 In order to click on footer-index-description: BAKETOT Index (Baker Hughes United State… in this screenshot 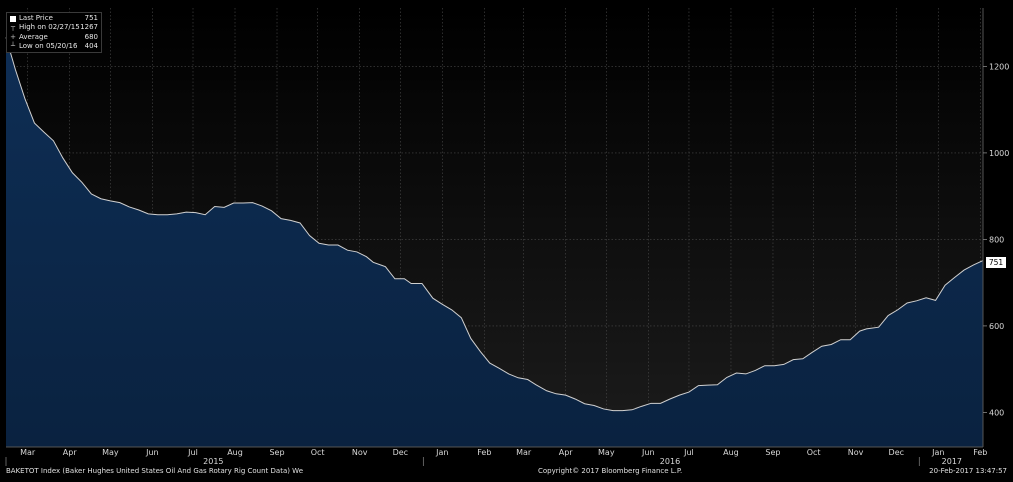, I will do `click(155, 471)`.